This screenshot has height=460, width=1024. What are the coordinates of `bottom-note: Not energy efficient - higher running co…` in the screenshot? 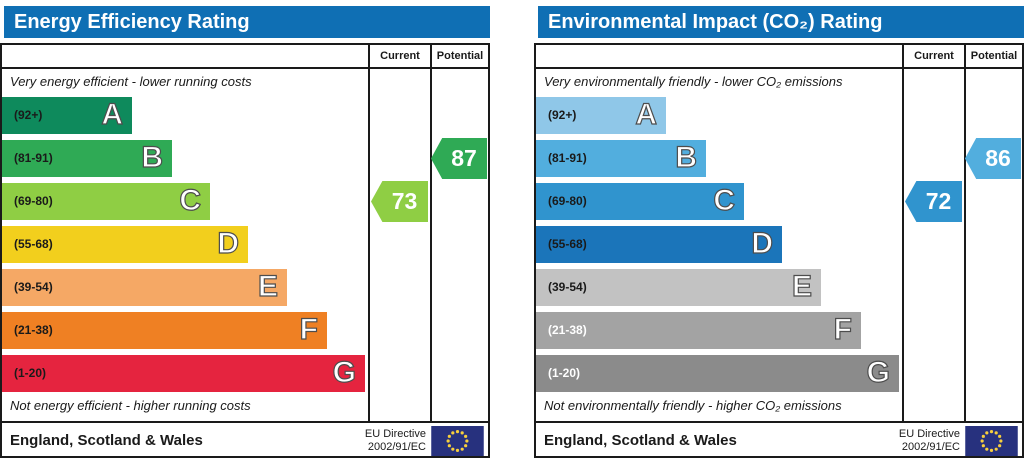 It's located at (130, 405).